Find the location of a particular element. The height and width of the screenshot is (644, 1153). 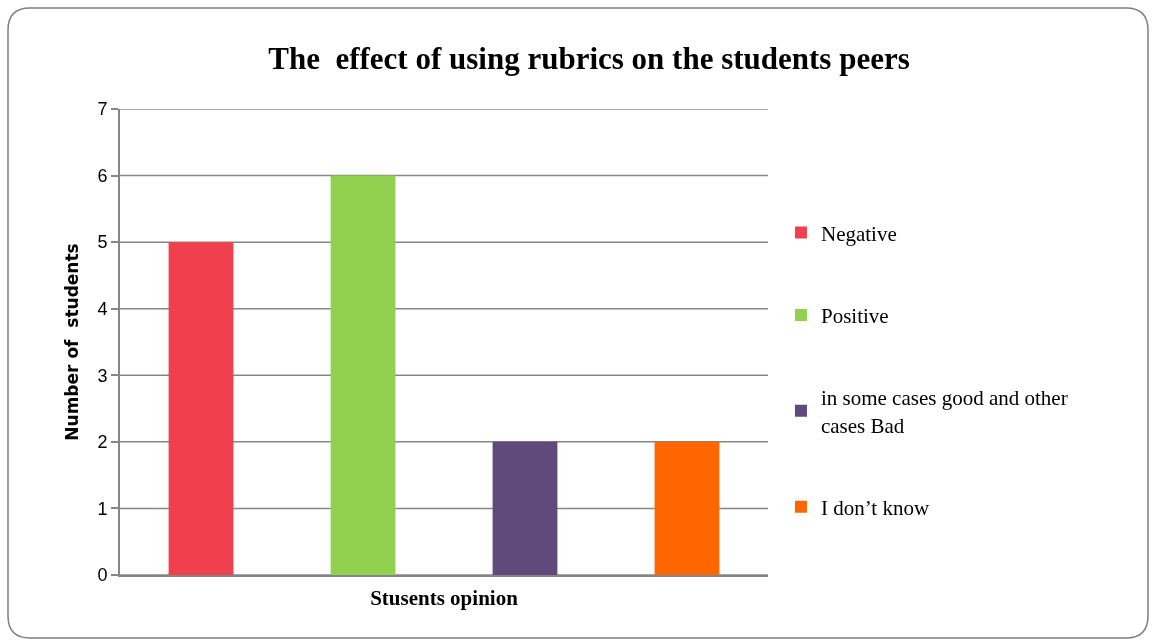

legend-label: in some cases good and other cases Bad is located at coordinates (944, 412).